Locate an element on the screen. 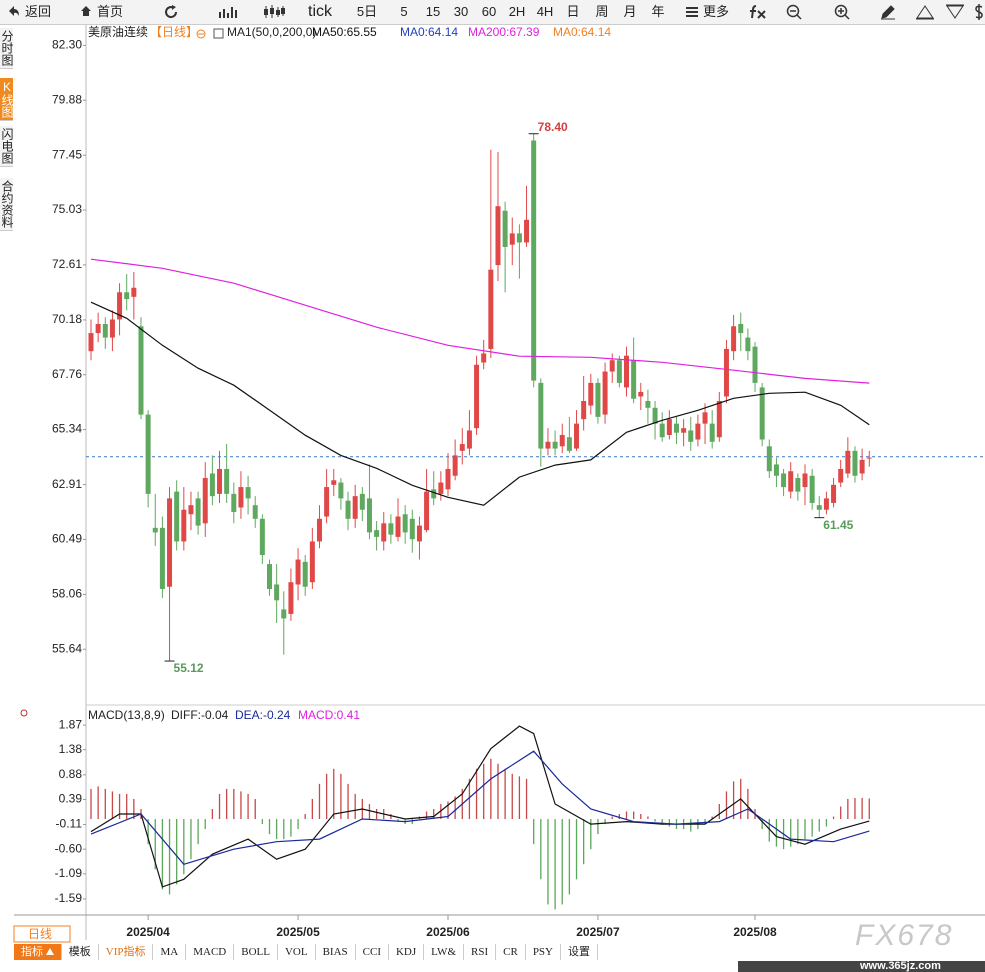  tri-up-icon is located at coordinates (925, 12).